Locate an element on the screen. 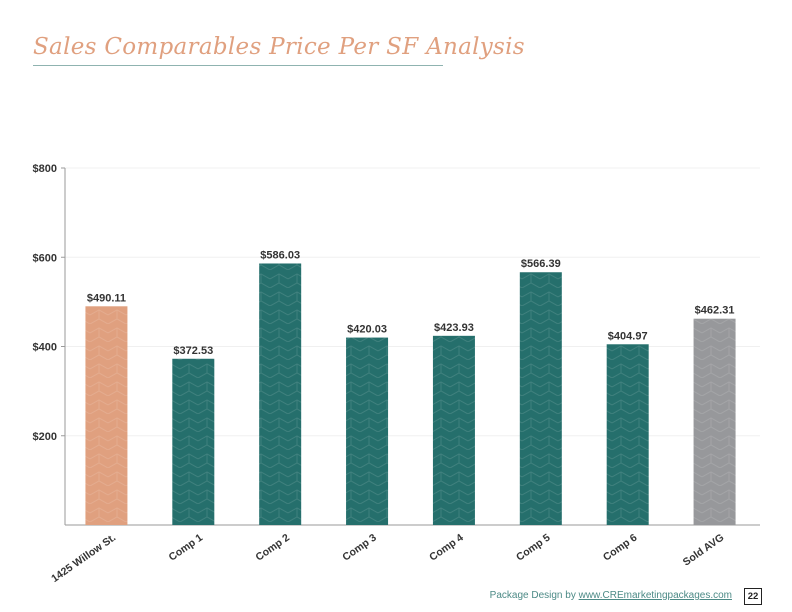 The width and height of the screenshot is (792, 612). bar-value-label: $462.31 is located at coordinates (715, 311).